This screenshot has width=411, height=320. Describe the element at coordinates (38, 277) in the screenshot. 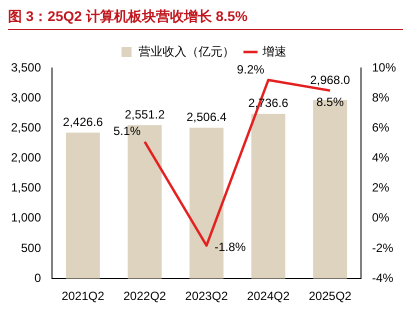

I see `y-tick-label: 0` at that location.